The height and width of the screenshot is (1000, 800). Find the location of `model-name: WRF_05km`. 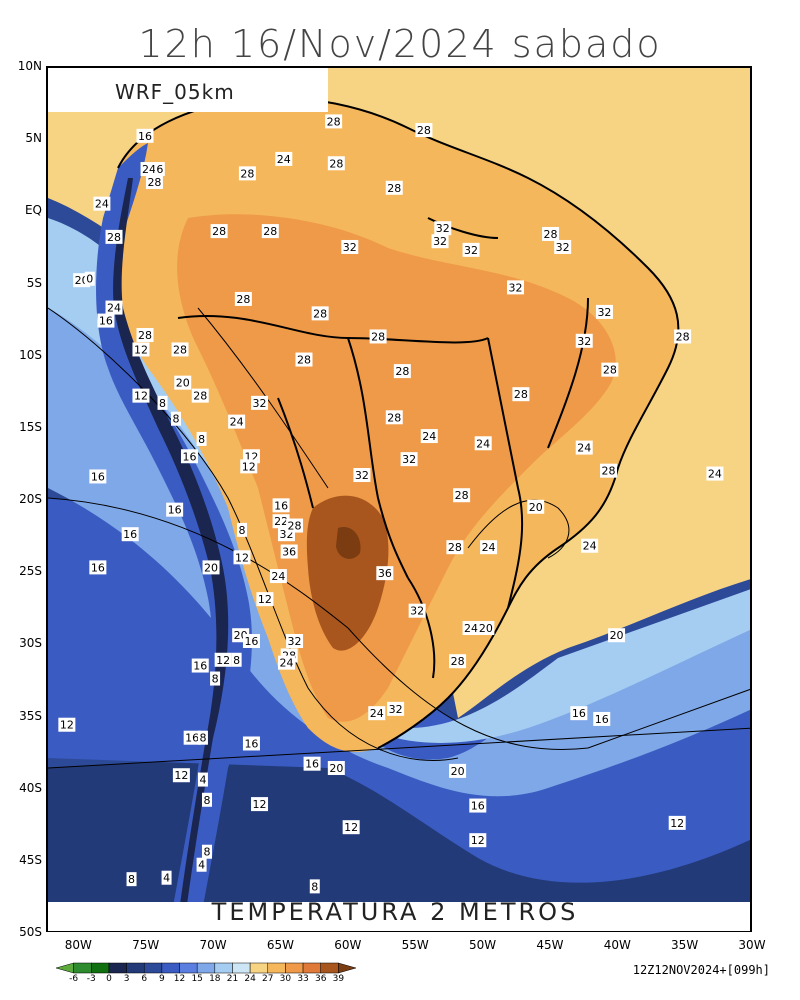

model-name: WRF_05km is located at coordinates (175, 92).